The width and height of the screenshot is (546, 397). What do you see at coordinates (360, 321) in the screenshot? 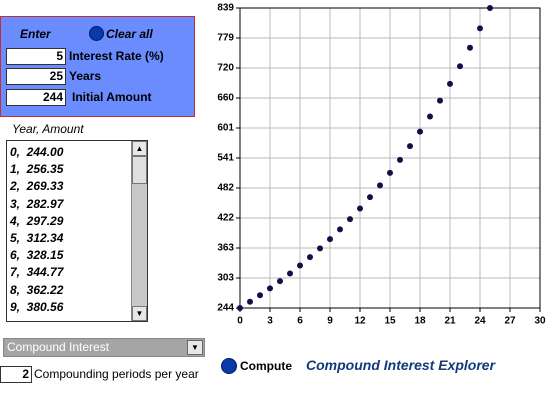
I see `x-tick-label: 12` at bounding box center [360, 321].